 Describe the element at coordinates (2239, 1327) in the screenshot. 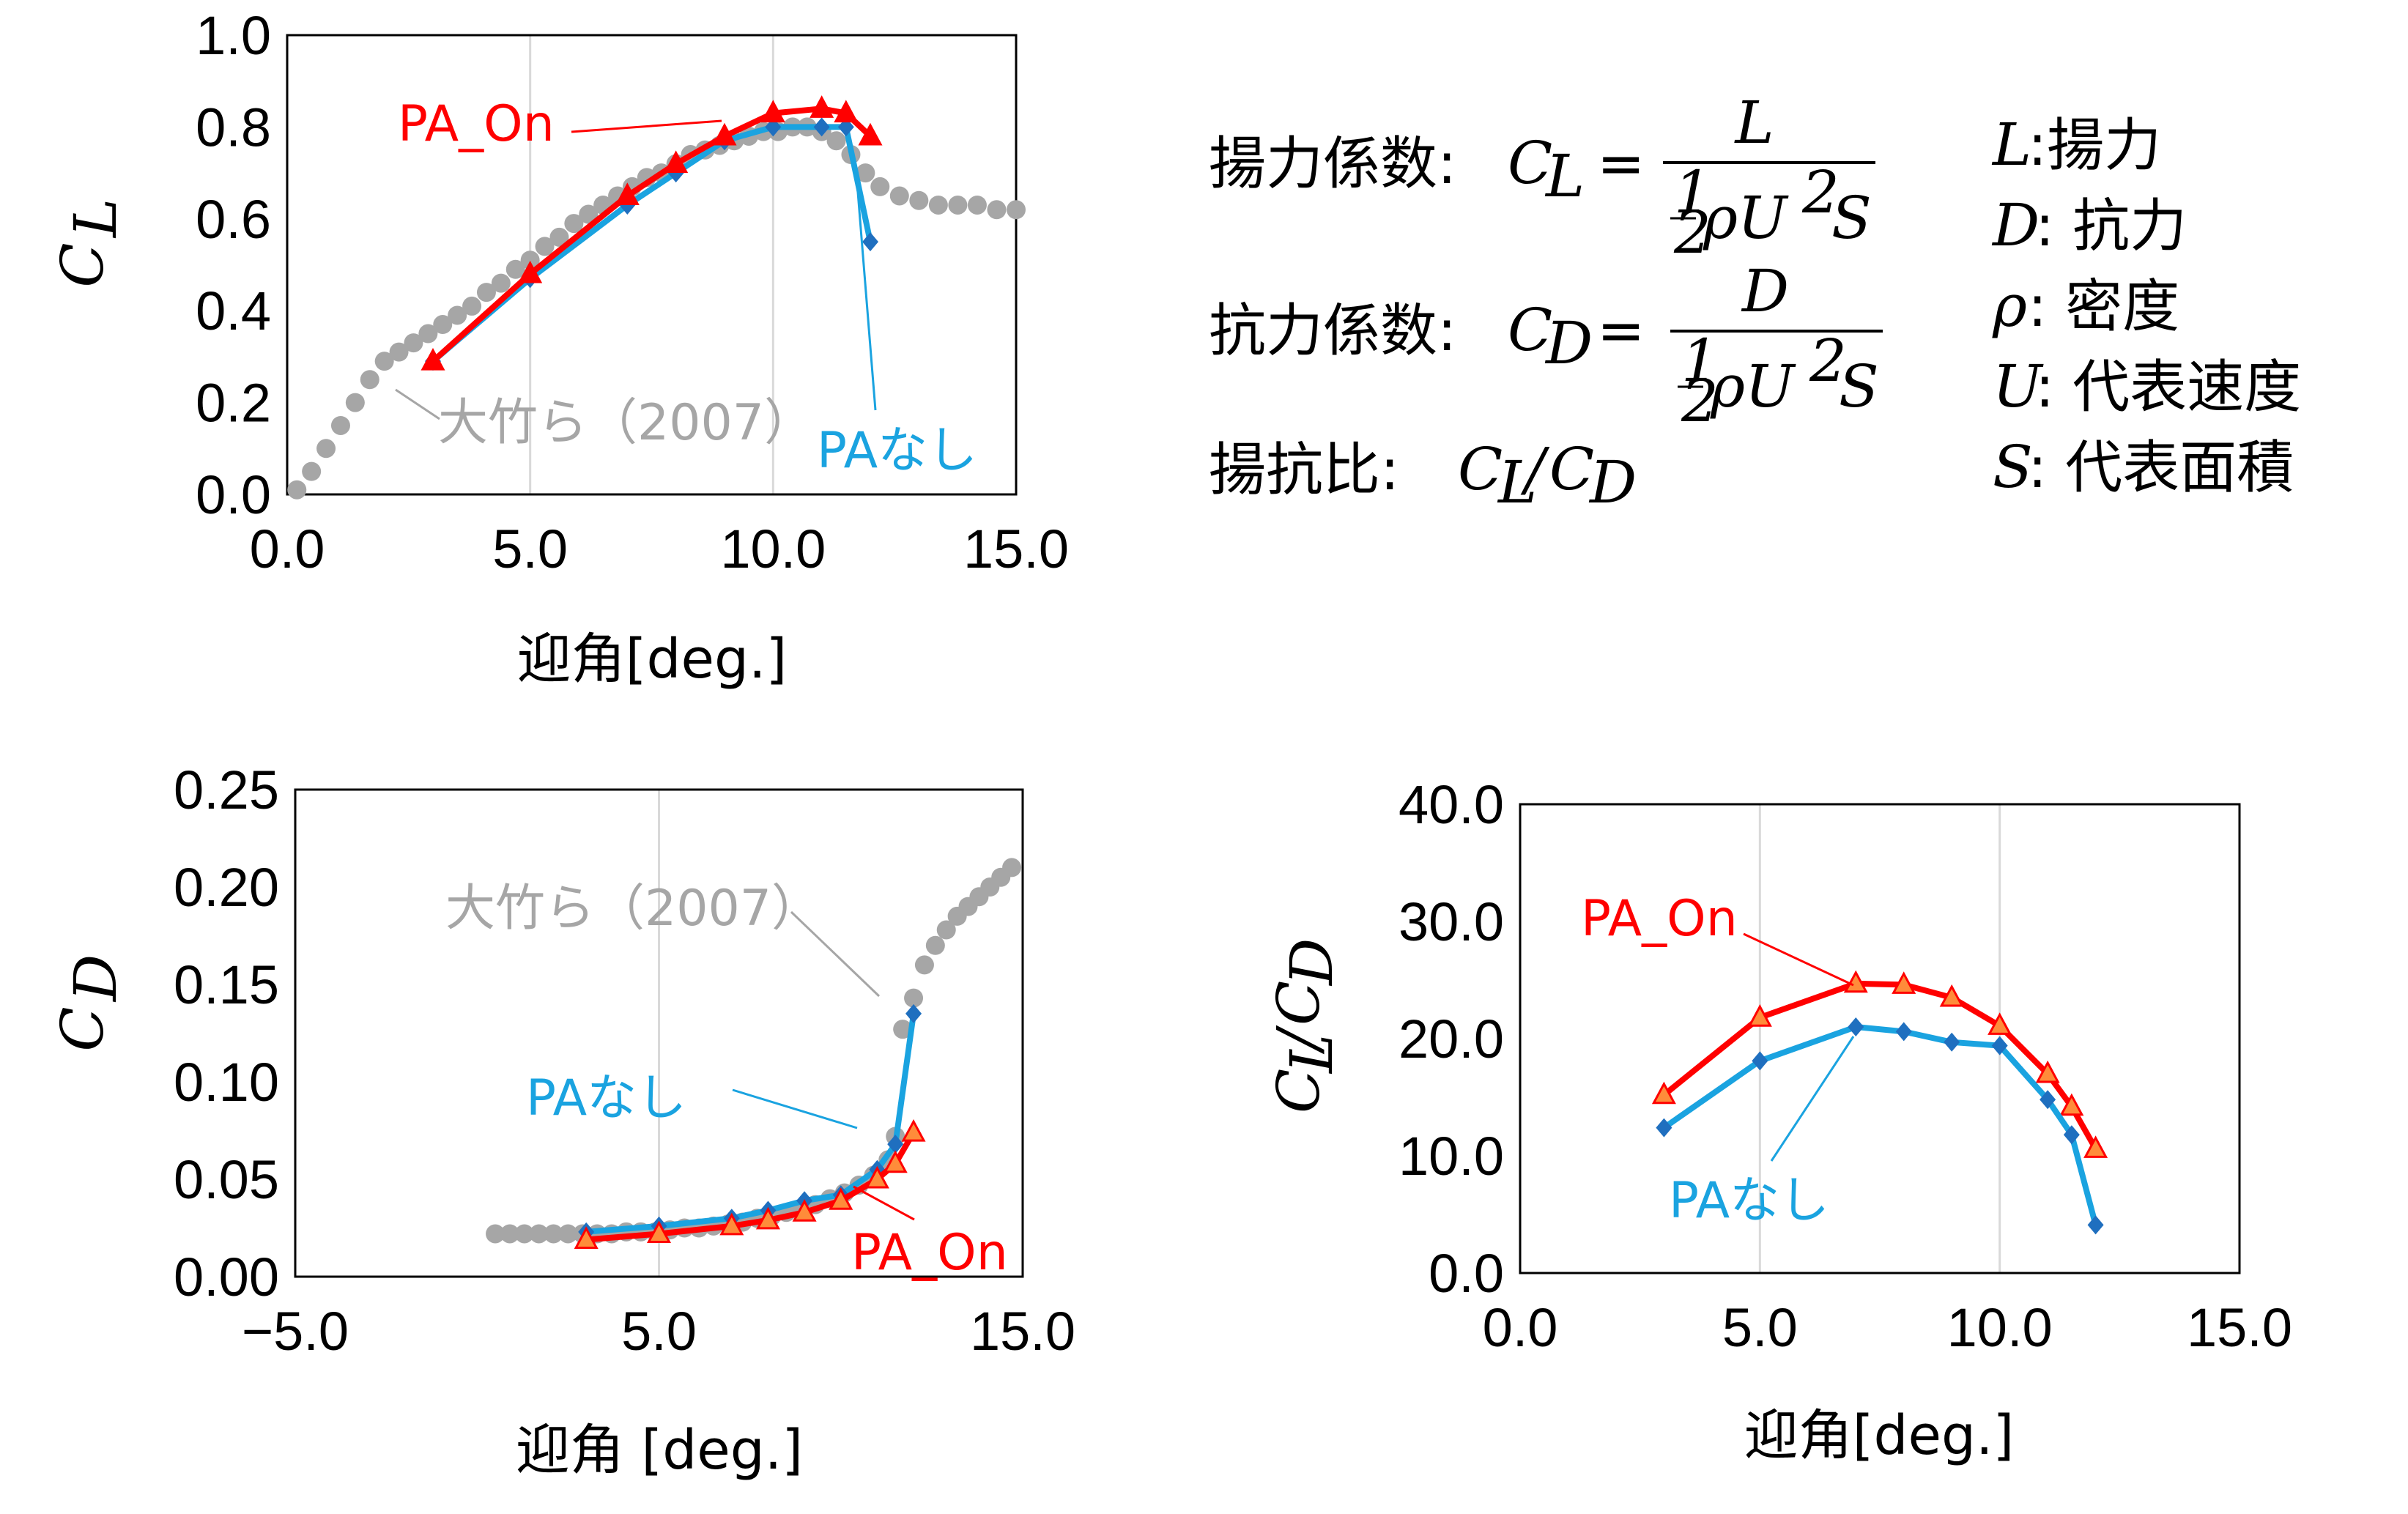

I see `ld-x-tick-label: 15.0` at that location.